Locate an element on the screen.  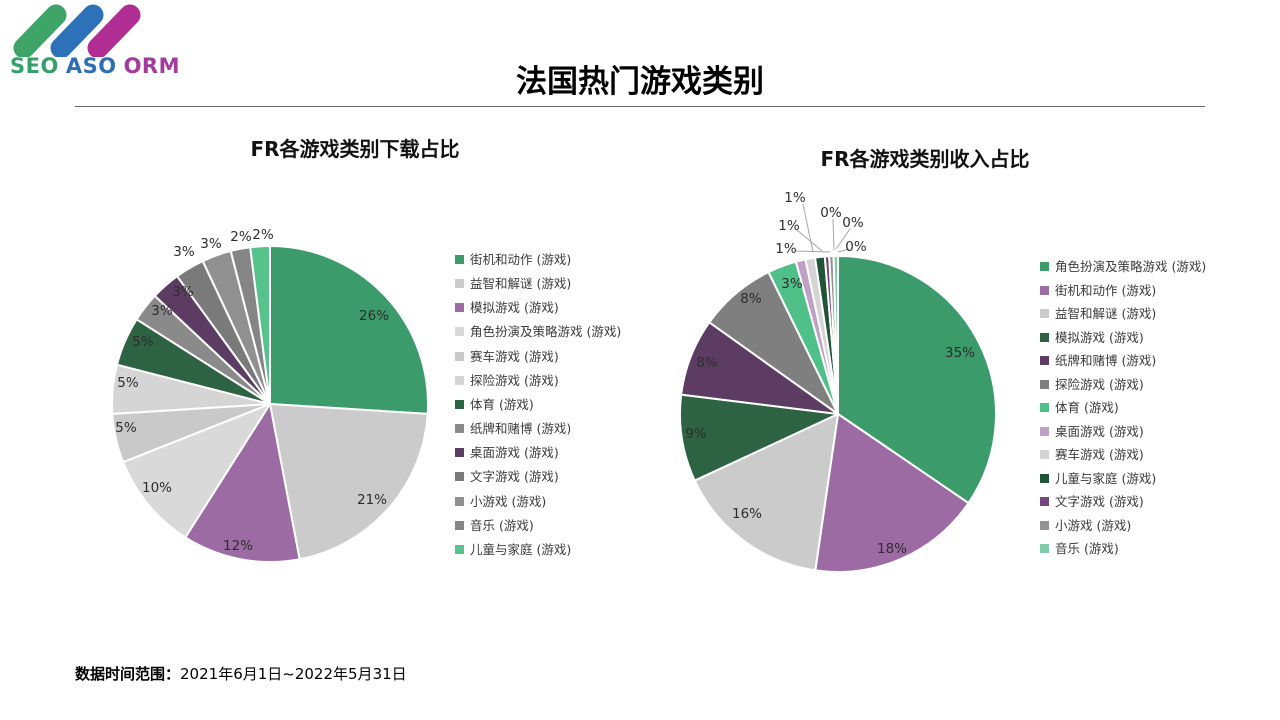
logo-bar-magenta is located at coordinates (114, 31).